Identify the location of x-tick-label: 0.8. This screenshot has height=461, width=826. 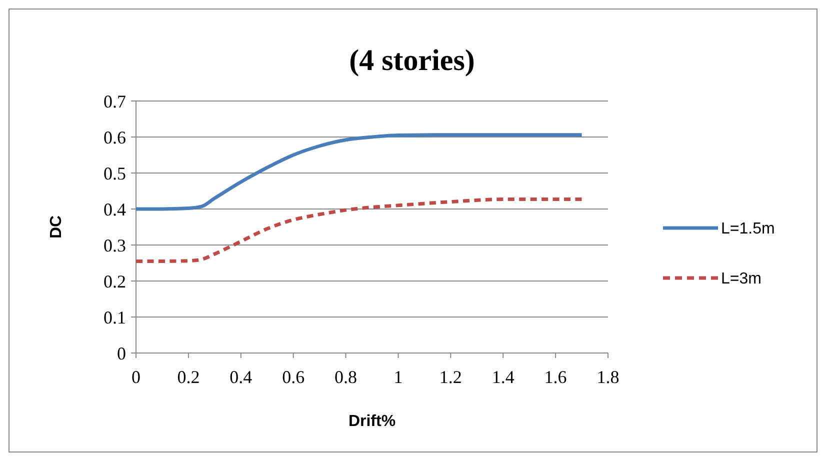
(346, 377).